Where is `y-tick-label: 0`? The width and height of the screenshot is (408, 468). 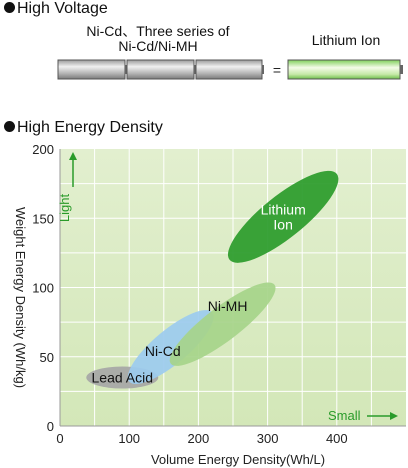 y-tick-label: 0 is located at coordinates (50, 426).